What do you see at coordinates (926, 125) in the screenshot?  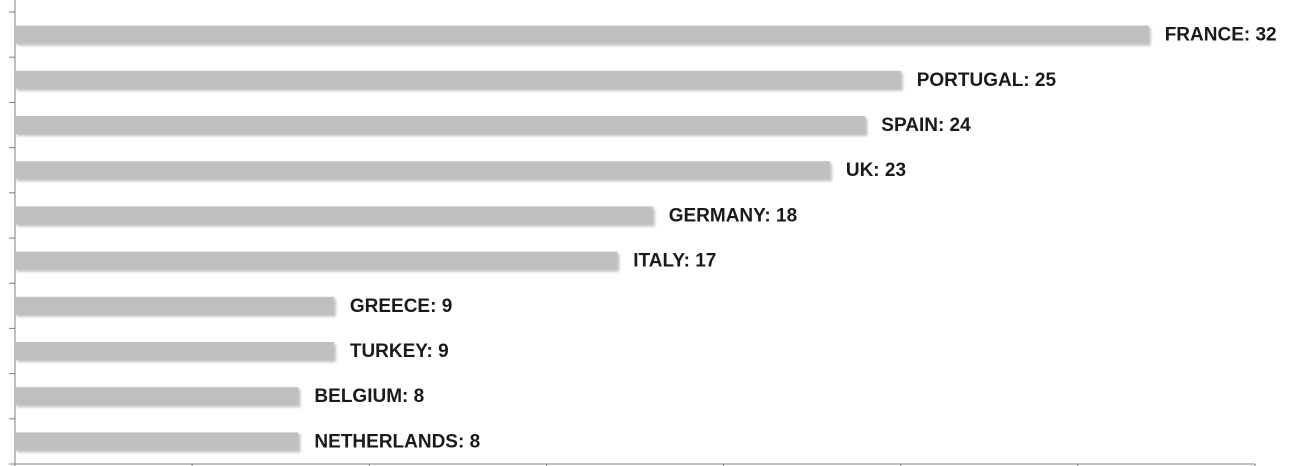 I see `data-label: SPAIN: 24` at bounding box center [926, 125].